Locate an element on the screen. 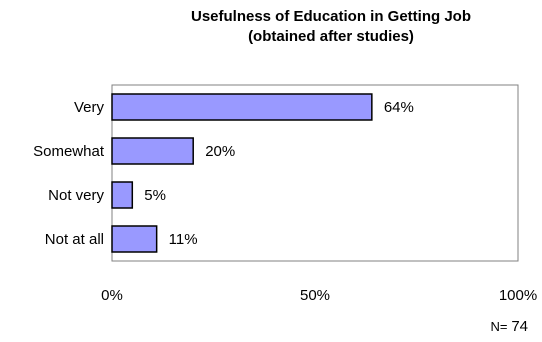 Image resolution: width=542 pixels, height=342 pixels. category-label: Not very is located at coordinates (76, 195).